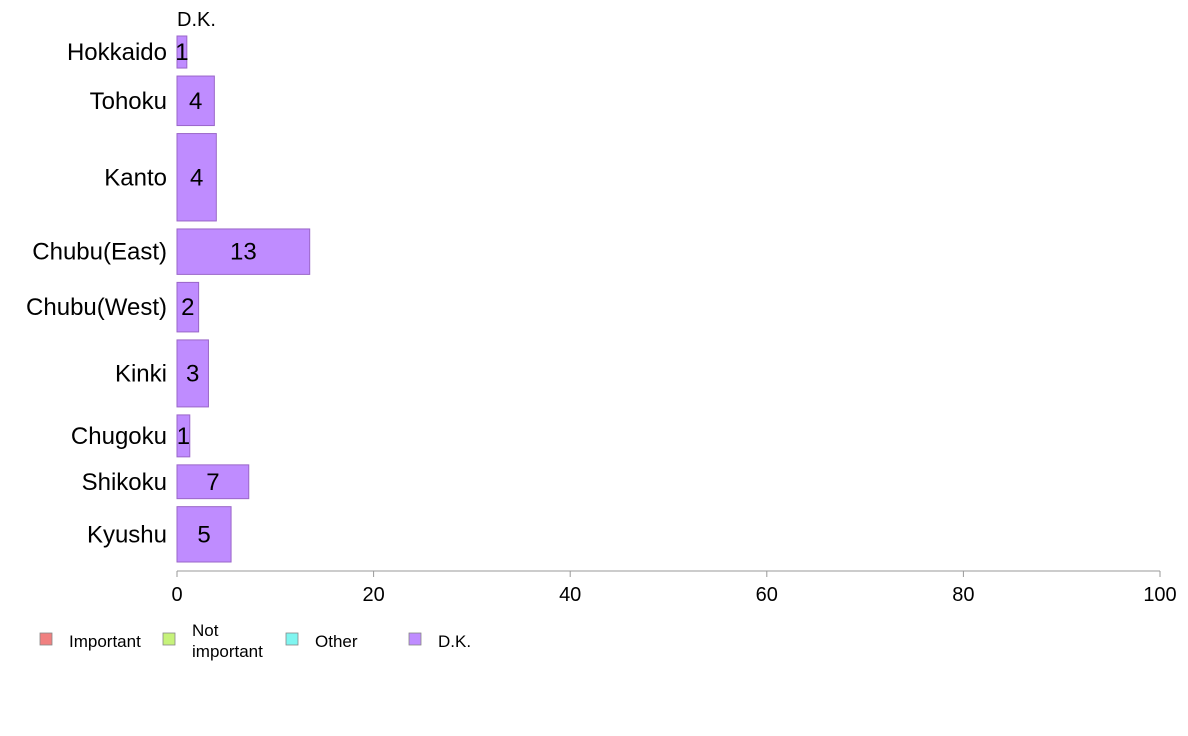  I want to click on bar-kinki, so click(192, 373).